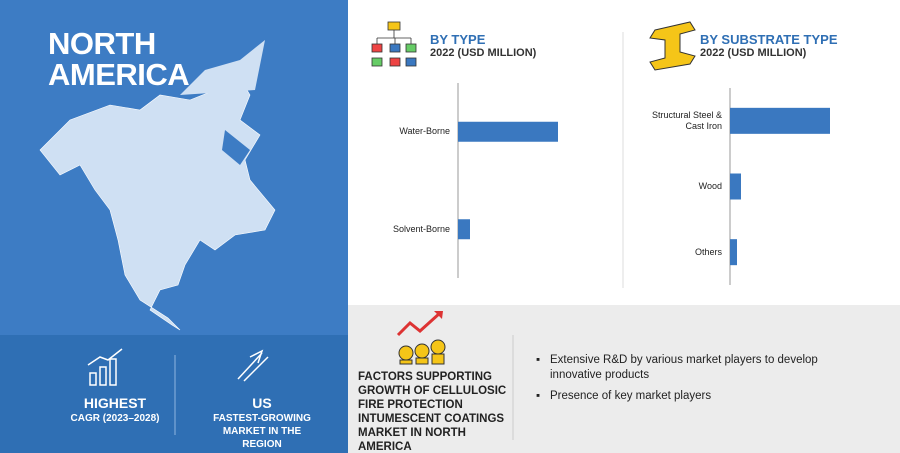 This screenshot has width=900, height=453. Describe the element at coordinates (686, 120) in the screenshot. I see `category-label: Structural Steel & Cast Iron` at that location.